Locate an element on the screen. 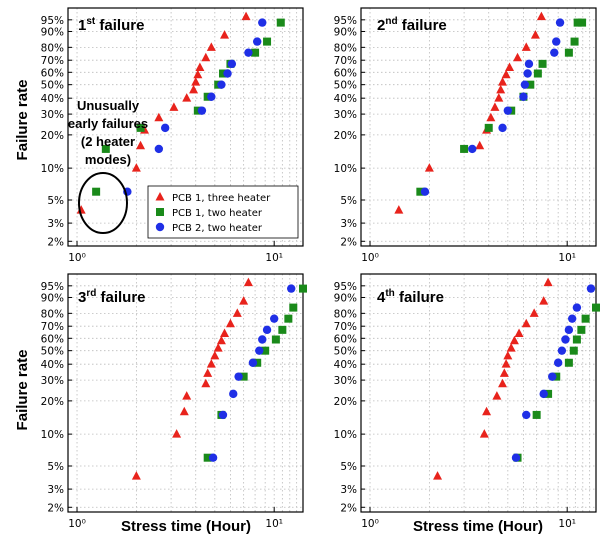 The width and height of the screenshot is (600, 537). y-tick-label: 3% is located at coordinates (55, 224).